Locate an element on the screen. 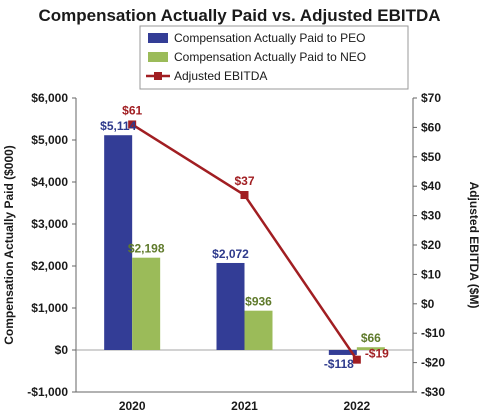  x-tick-label: 2021 is located at coordinates (244, 406).